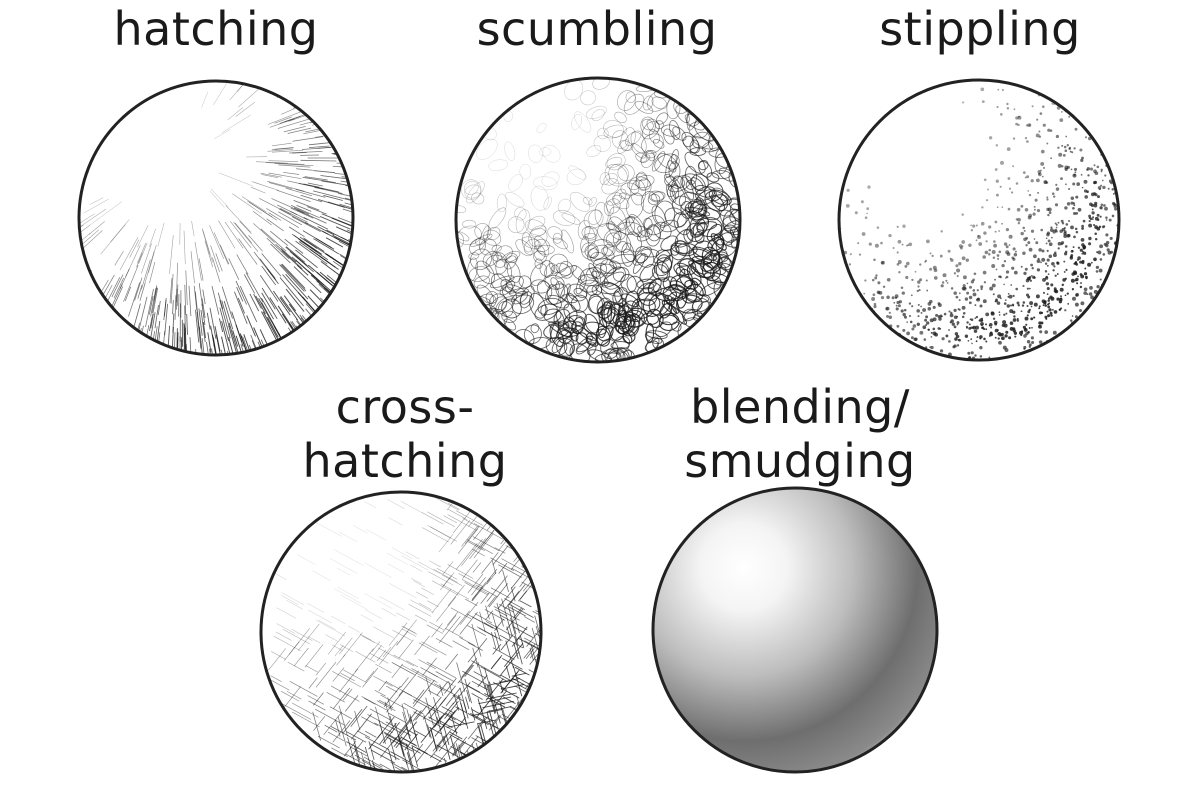  I want to click on scumbling-sphere-icon, so click(598, 220).